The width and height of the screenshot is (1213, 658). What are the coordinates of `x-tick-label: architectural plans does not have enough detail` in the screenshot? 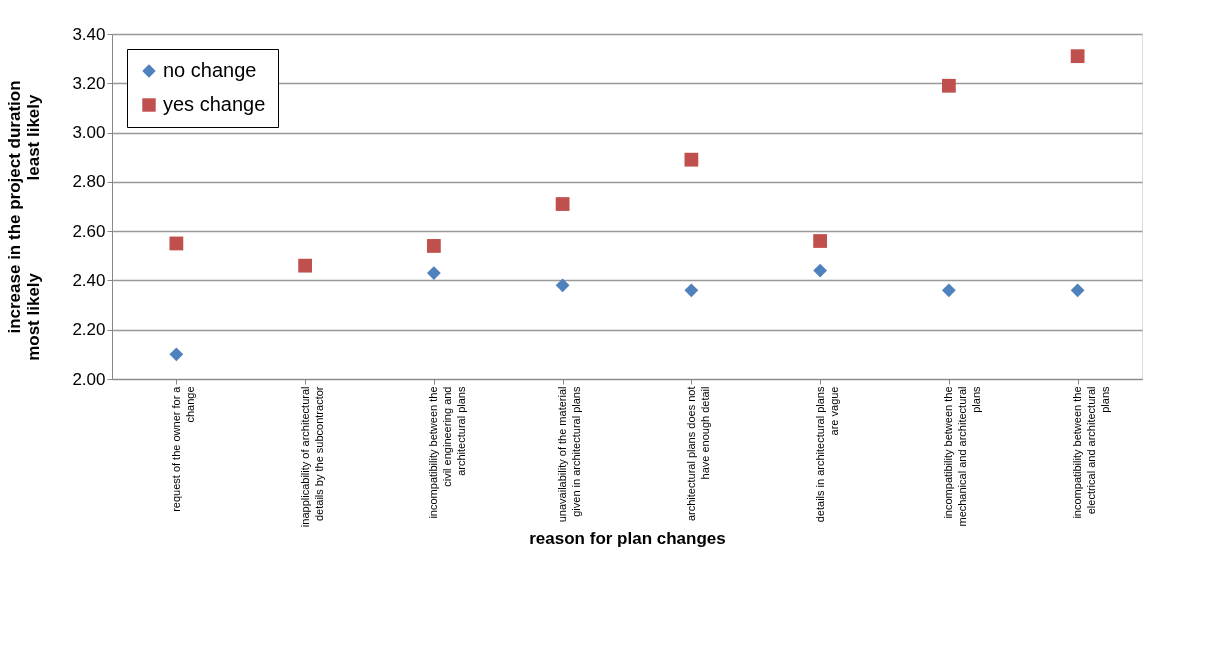 It's located at (697, 454).